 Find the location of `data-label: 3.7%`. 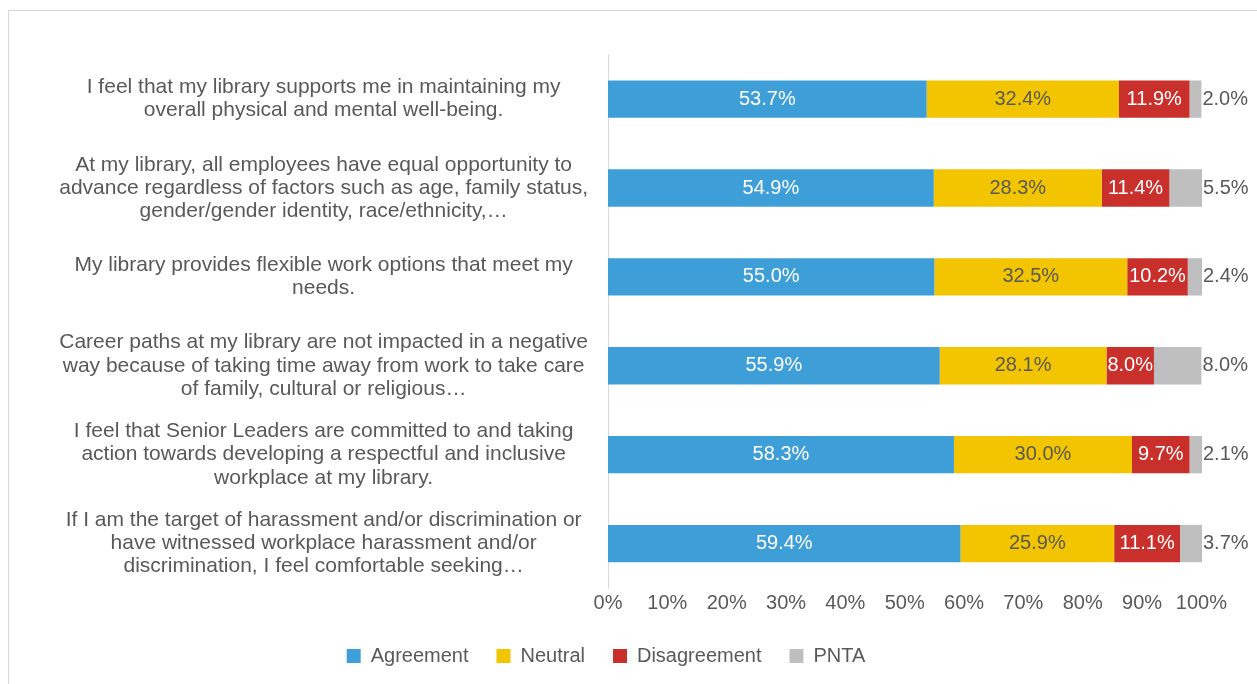

data-label: 3.7% is located at coordinates (1226, 542).